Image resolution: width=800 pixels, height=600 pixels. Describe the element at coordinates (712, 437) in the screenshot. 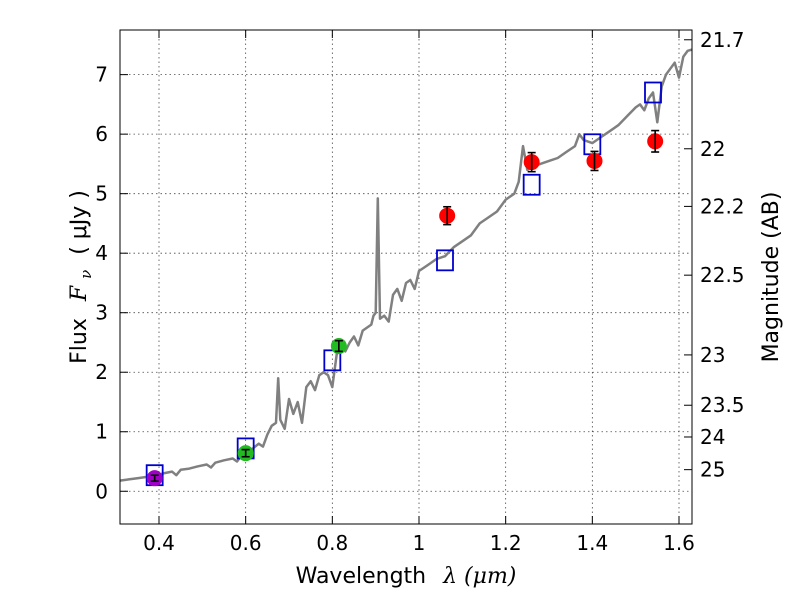

I see `y2-tick-label: 24` at that location.